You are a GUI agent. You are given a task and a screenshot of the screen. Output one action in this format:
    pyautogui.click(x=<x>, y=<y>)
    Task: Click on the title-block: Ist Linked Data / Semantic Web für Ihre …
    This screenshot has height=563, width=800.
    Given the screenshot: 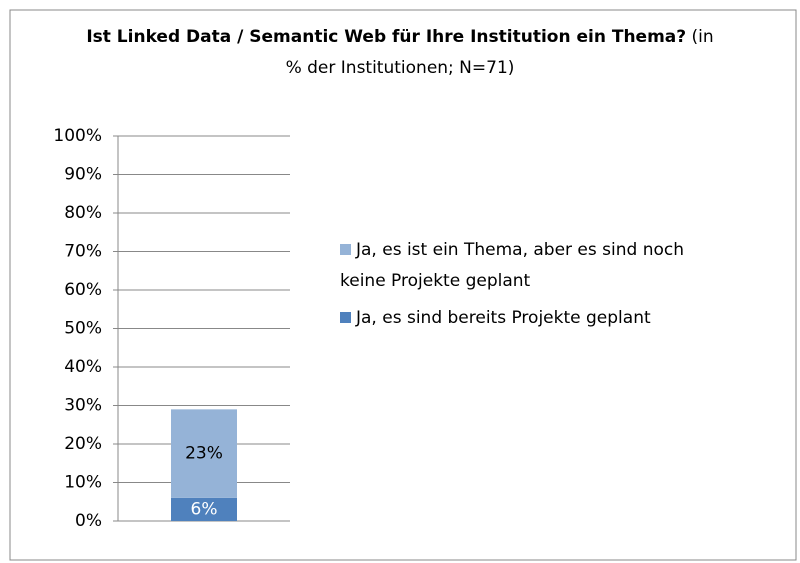 What is the action you would take?
    pyautogui.click(x=400, y=53)
    